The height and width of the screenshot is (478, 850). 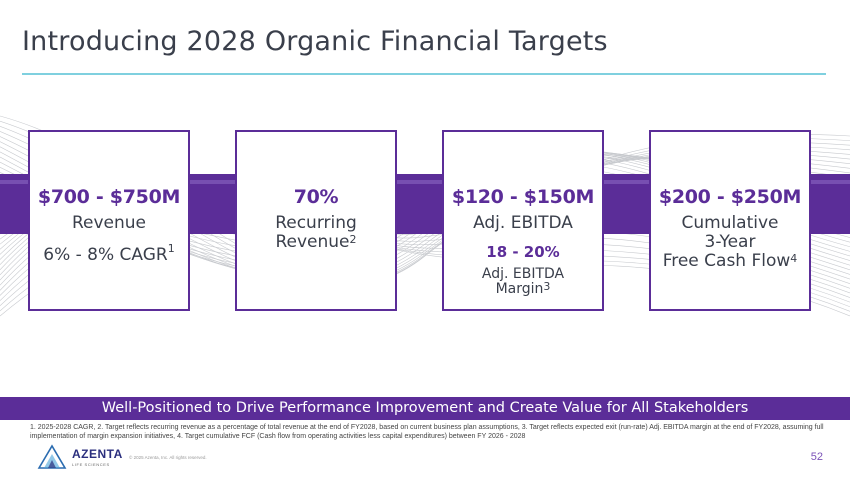 What do you see at coordinates (109, 223) in the screenshot?
I see `card-label: Revenue` at bounding box center [109, 223].